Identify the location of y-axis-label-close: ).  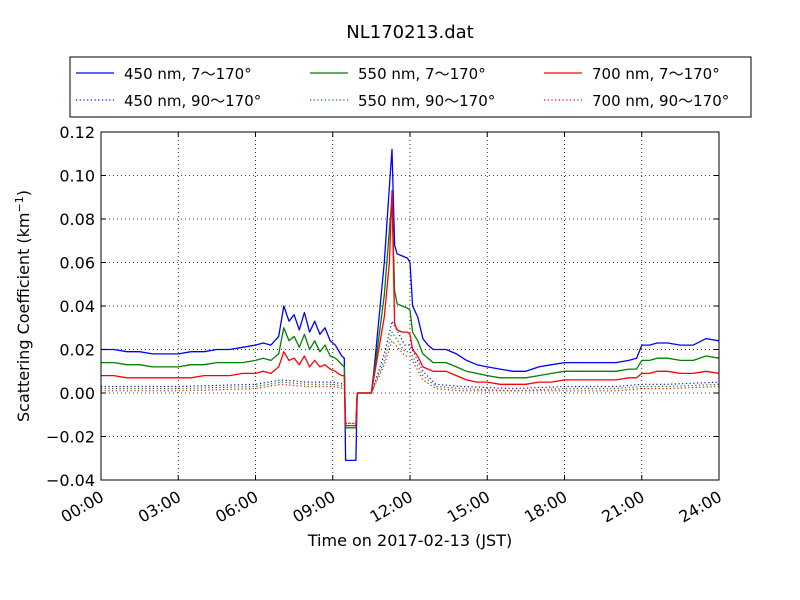
(23, 193).